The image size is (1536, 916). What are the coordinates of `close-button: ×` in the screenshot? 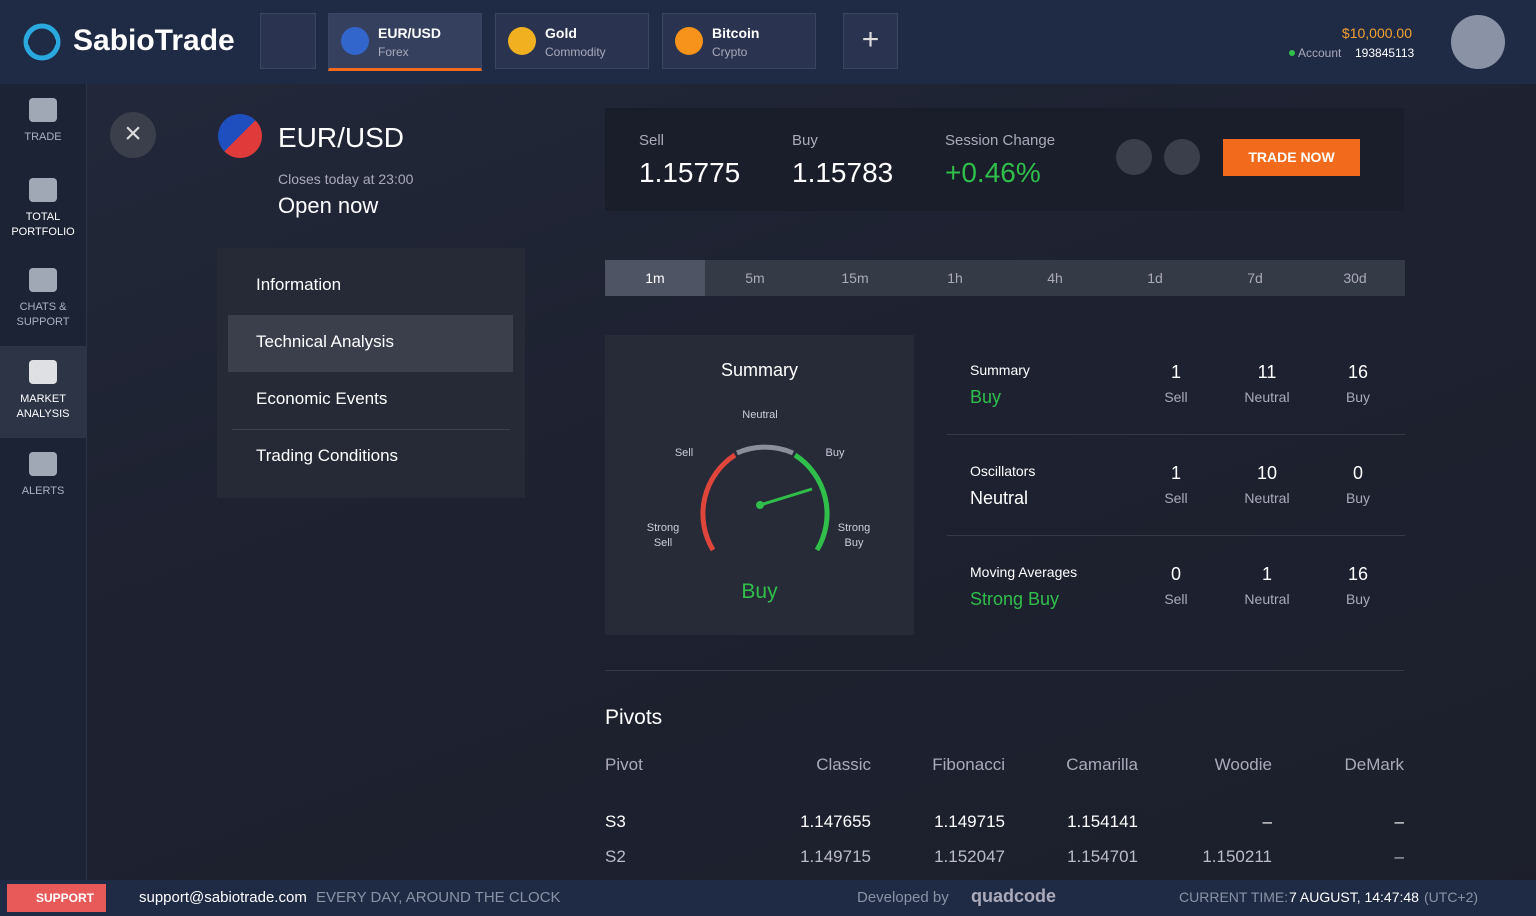 It's located at (133, 135).